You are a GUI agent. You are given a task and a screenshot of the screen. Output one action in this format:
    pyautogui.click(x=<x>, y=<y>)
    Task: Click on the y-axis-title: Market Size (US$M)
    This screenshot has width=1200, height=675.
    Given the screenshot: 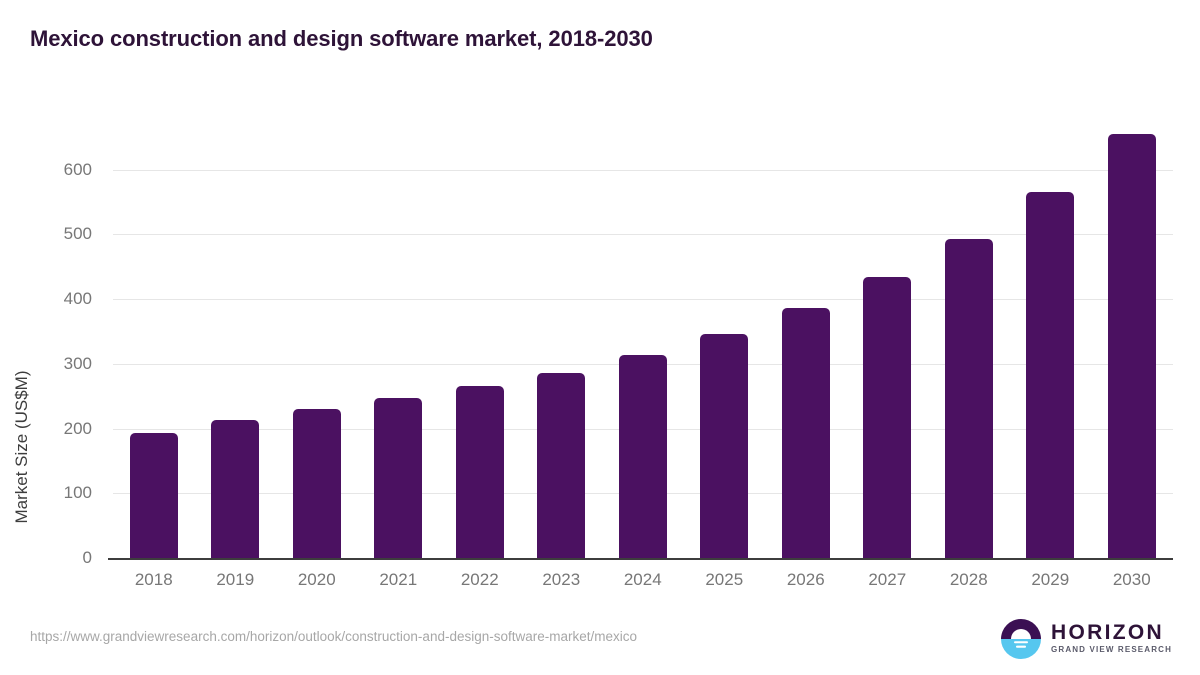 What is the action you would take?
    pyautogui.click(x=21, y=447)
    